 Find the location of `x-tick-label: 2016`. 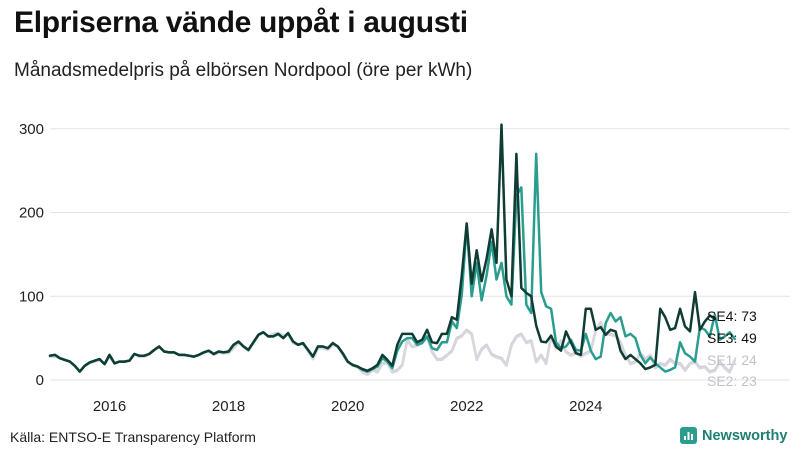

x-tick-label: 2016 is located at coordinates (109, 406).